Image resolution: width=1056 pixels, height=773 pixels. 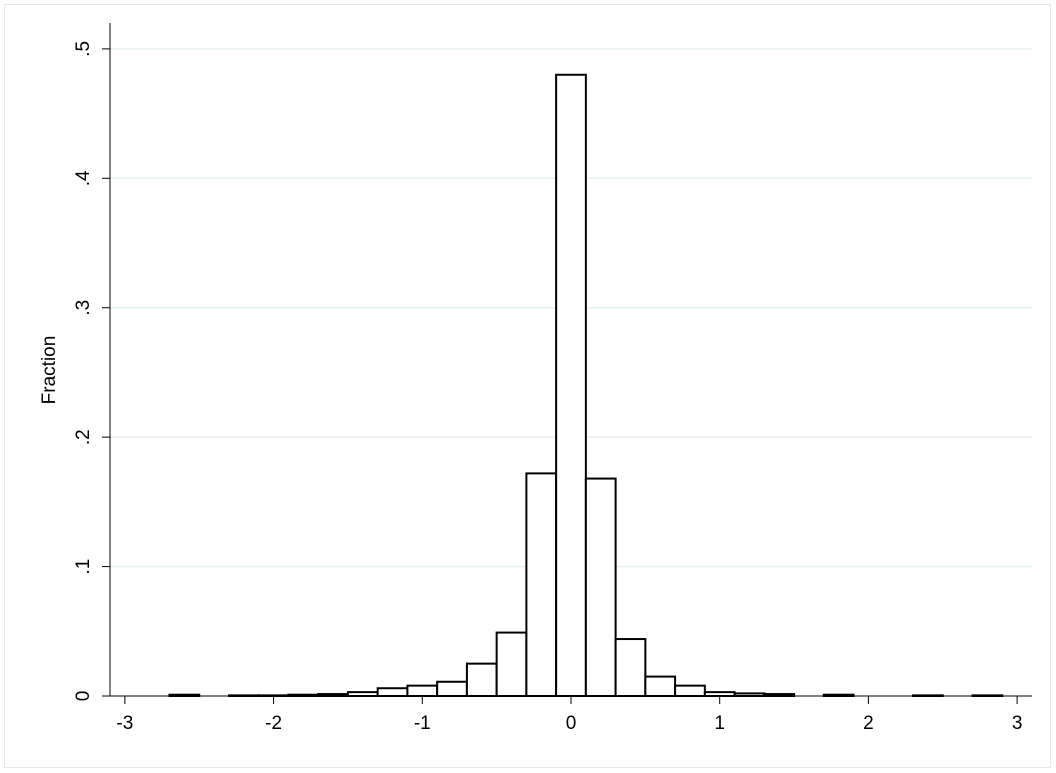 I want to click on y-axis-label: Fraction, so click(x=49, y=370).